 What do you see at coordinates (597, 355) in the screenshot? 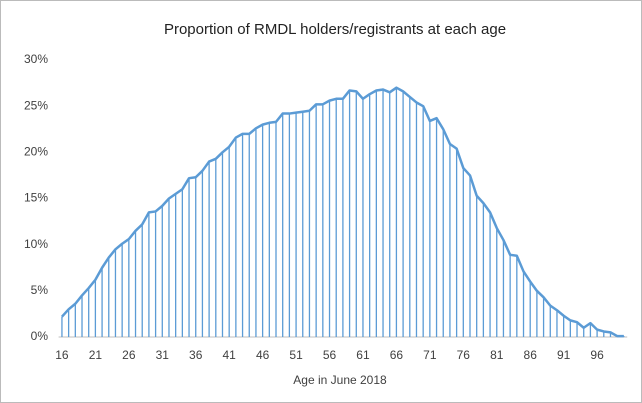
I see `x-tick-label: 96` at bounding box center [597, 355].